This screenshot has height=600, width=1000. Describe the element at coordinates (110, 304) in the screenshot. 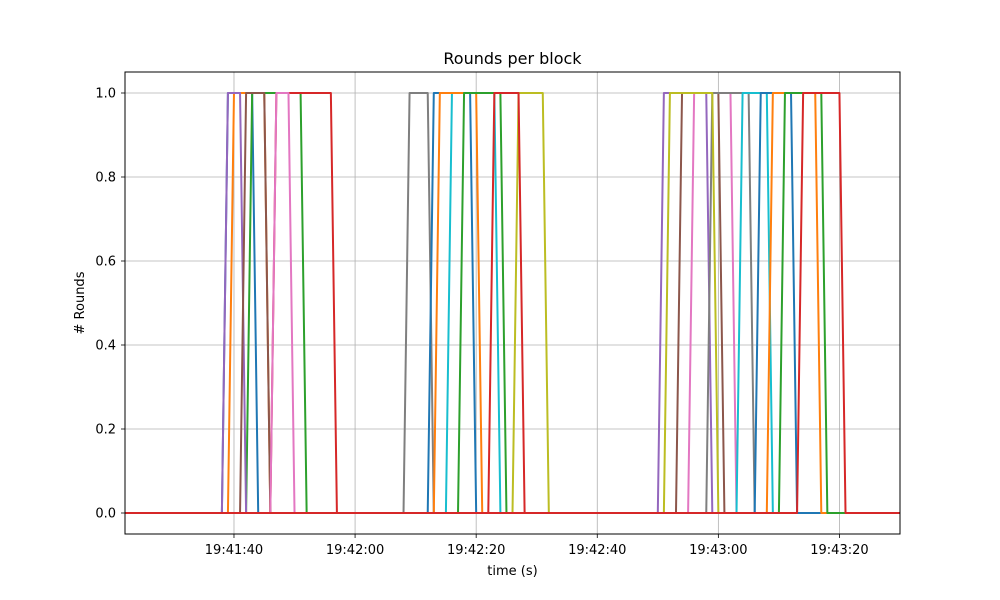

I see `y-axis: 0.0 0.2 0.4 0.6 0.8 1.0` at that location.